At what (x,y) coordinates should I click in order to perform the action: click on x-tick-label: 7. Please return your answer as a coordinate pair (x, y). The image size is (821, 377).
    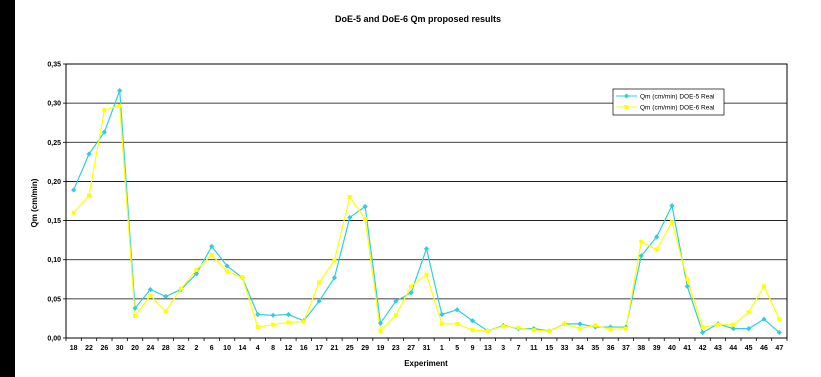
    Looking at the image, I should click on (519, 348).